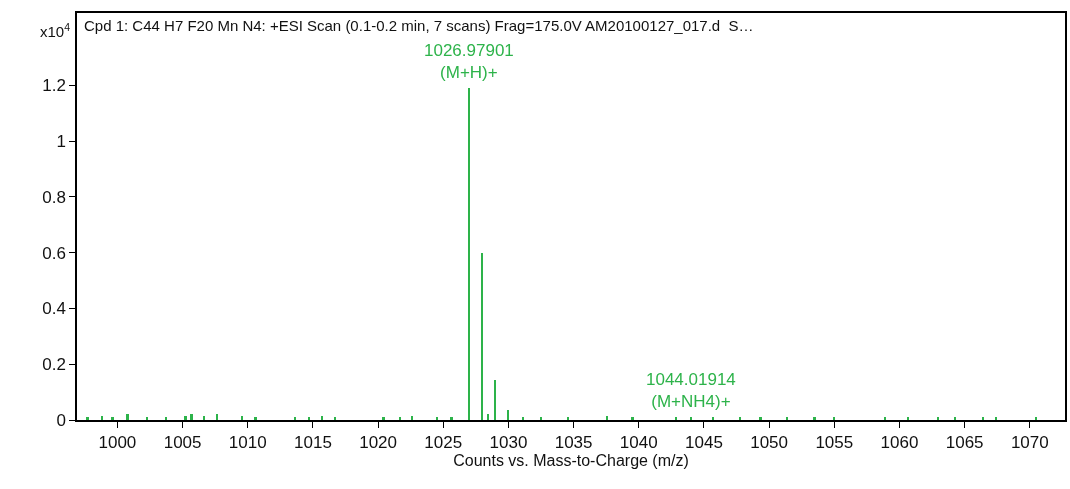 This screenshot has height=489, width=1070. What do you see at coordinates (691, 391) in the screenshot?
I see `annotation: 1044.01914 (M+NH4)+` at bounding box center [691, 391].